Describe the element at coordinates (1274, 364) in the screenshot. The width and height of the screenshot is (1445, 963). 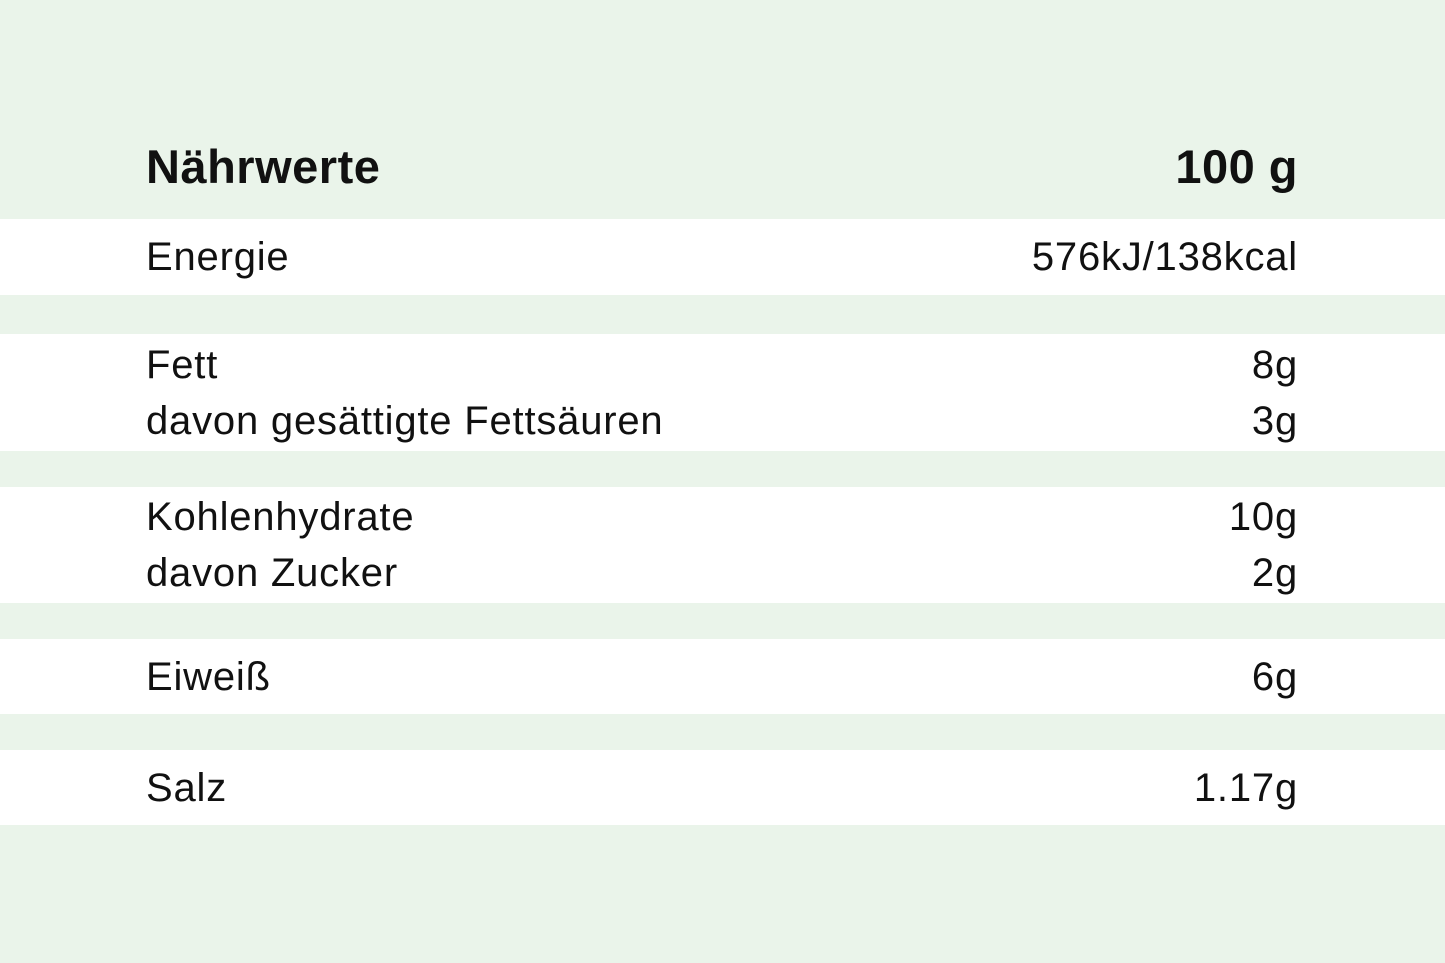
I see `row-value: 8g` at that location.